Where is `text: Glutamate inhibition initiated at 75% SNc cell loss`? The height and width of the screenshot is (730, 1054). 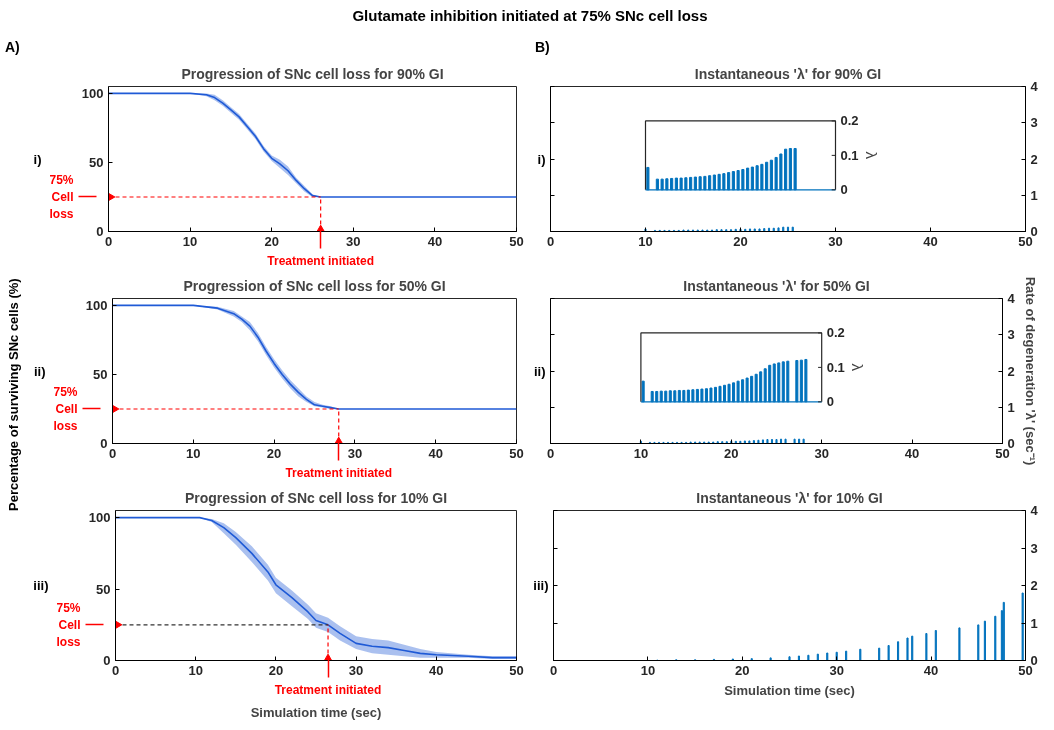
text: Glutamate inhibition initiated at 75% SNc cell loss is located at coordinates (530, 16).